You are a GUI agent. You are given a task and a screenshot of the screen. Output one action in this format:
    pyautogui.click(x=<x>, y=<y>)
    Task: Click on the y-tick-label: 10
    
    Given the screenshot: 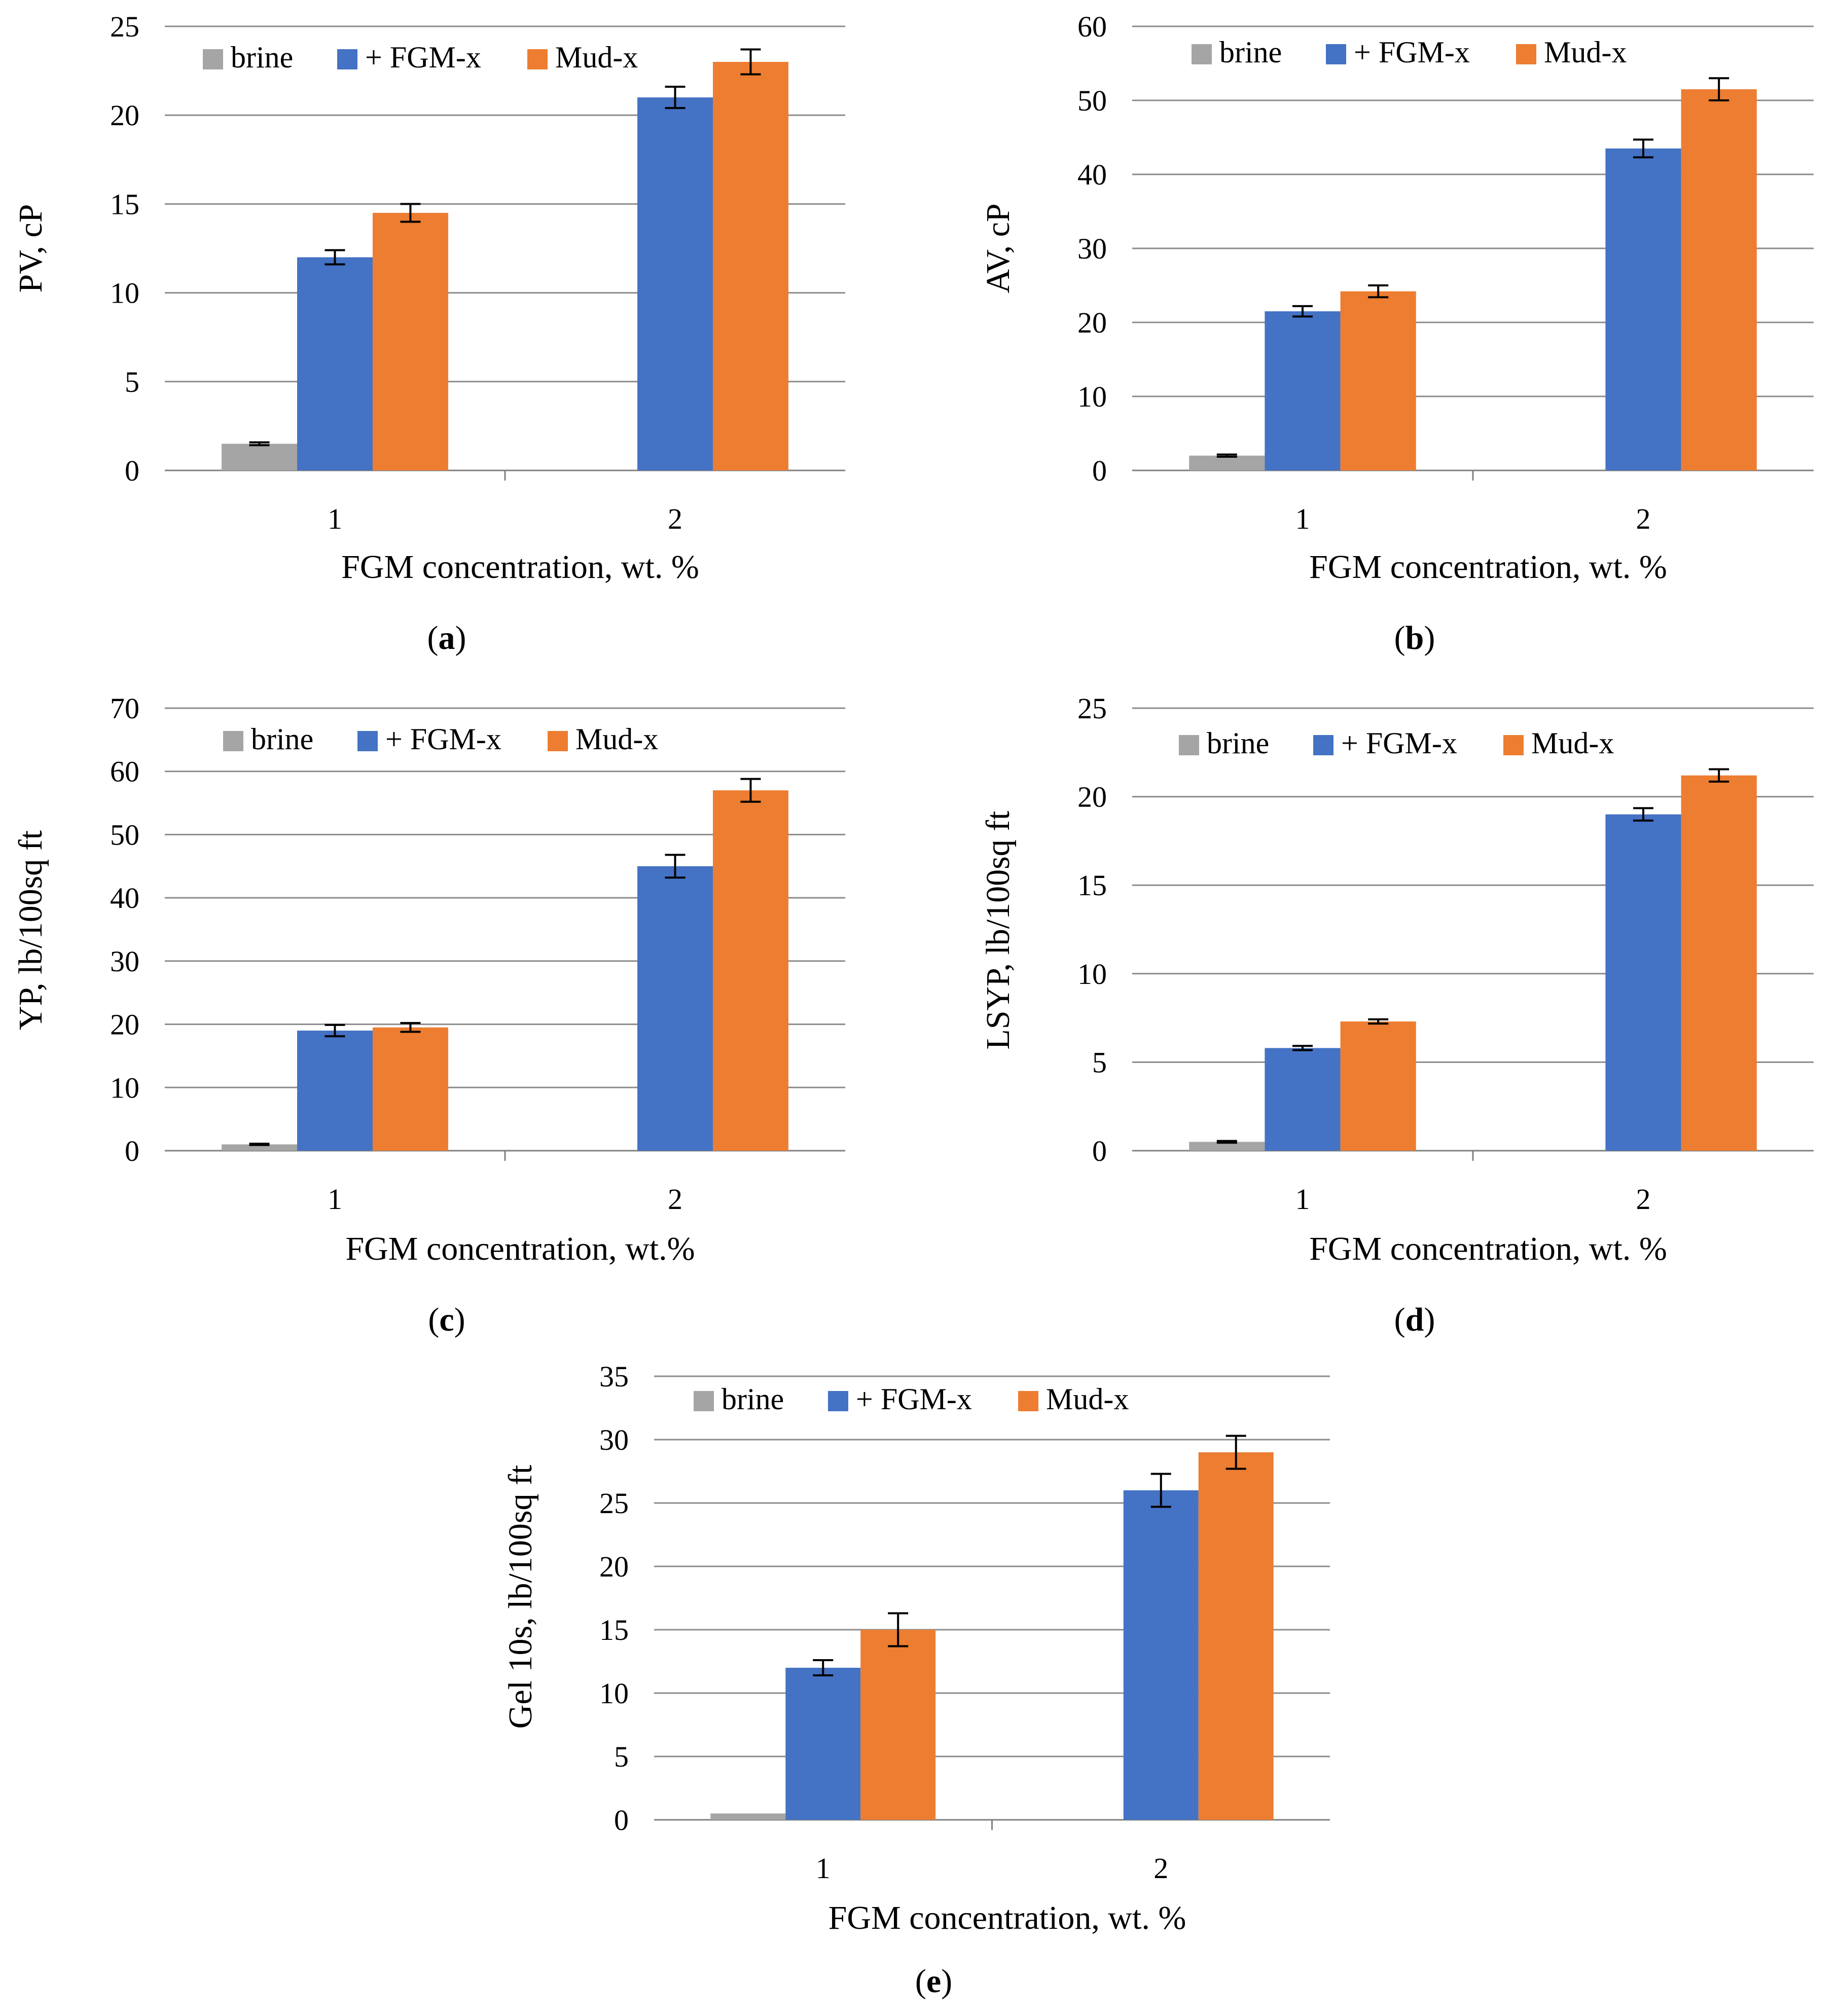 What is the action you would take?
    pyautogui.click(x=614, y=1693)
    